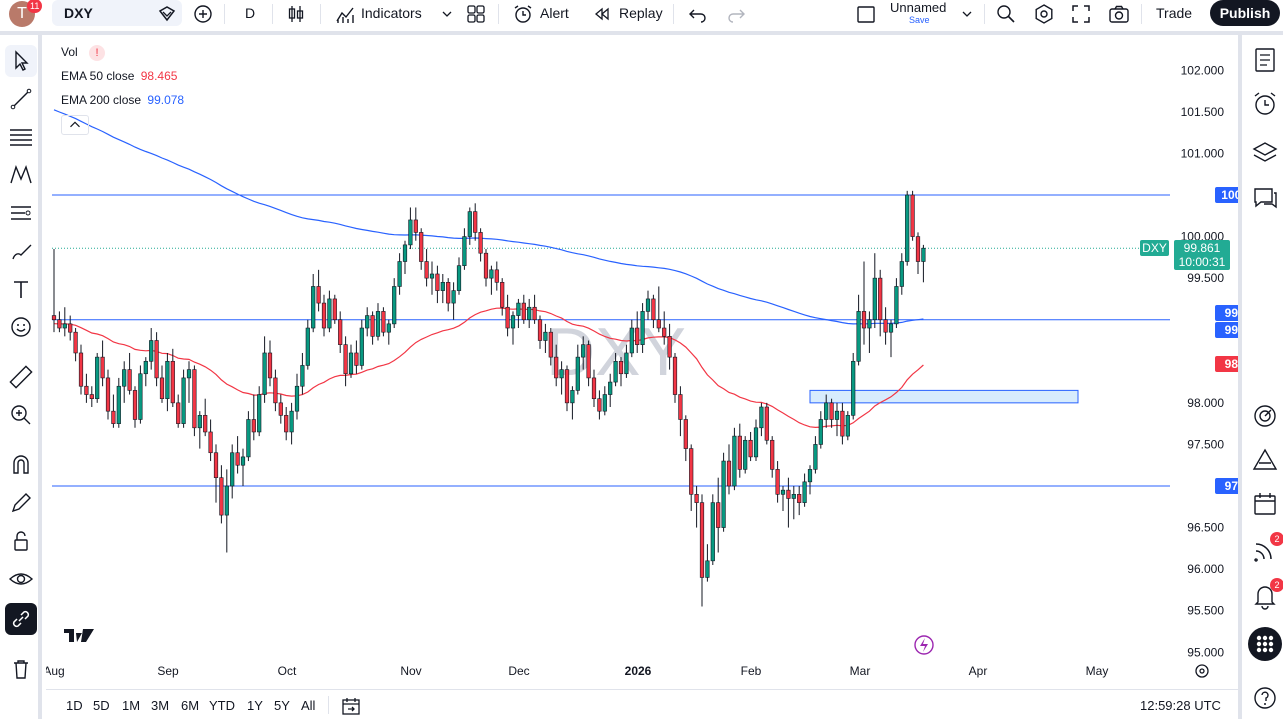 This screenshot has width=1283, height=719. What do you see at coordinates (74, 705) in the screenshot?
I see `range-1d-button: 1D` at bounding box center [74, 705].